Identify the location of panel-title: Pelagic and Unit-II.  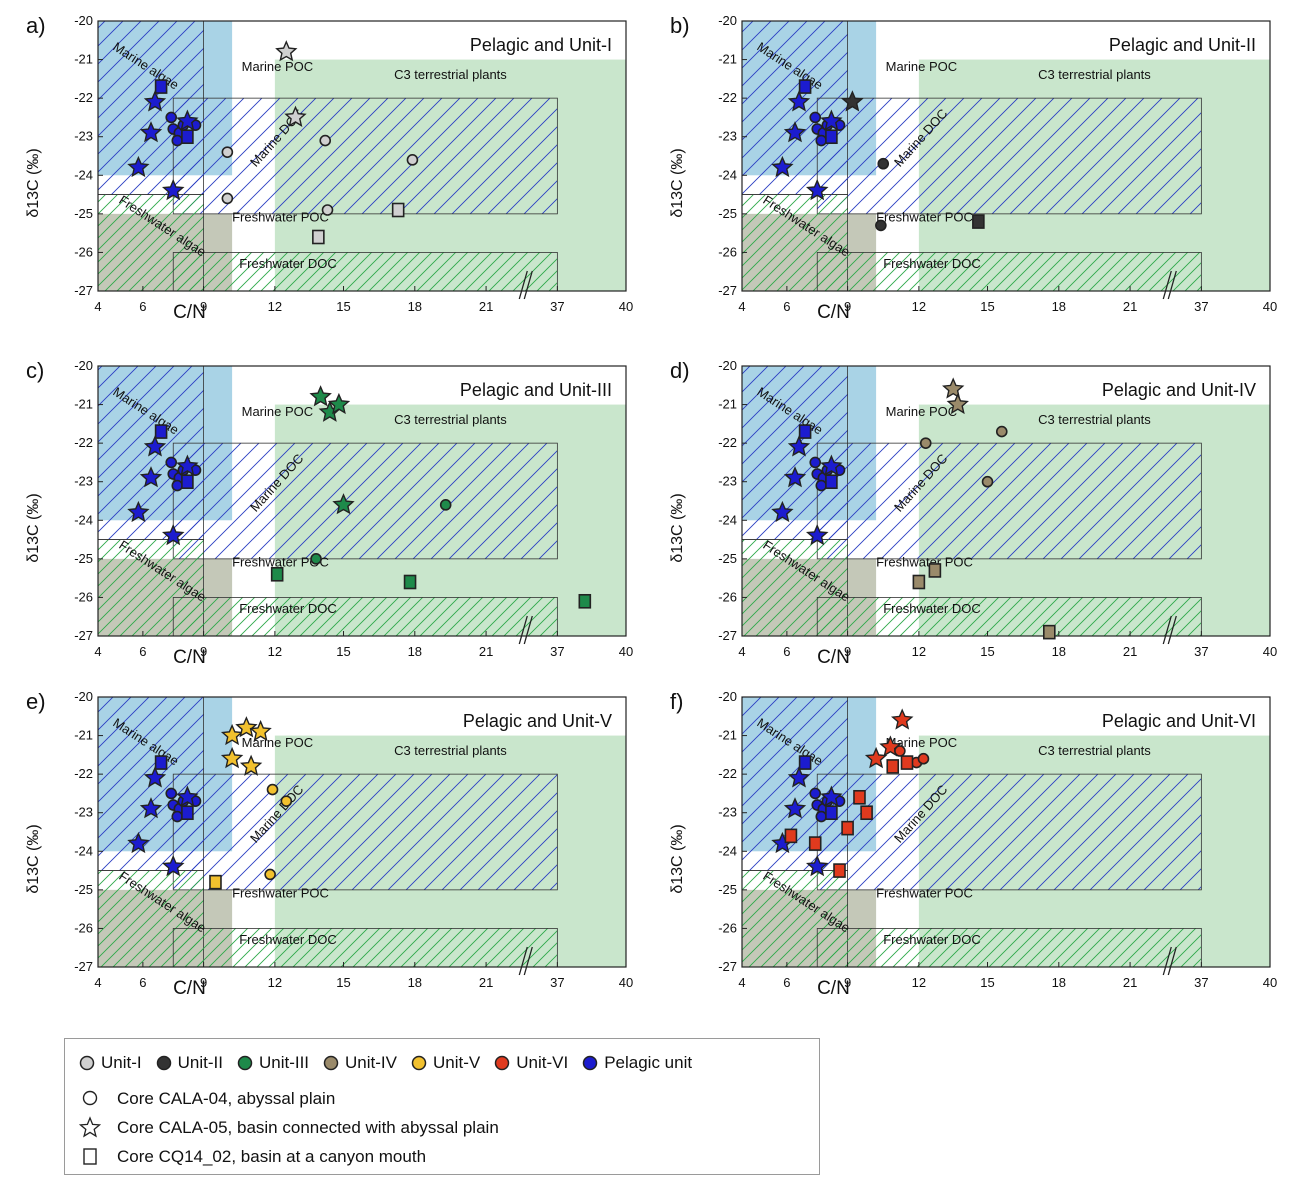
(1182, 45).